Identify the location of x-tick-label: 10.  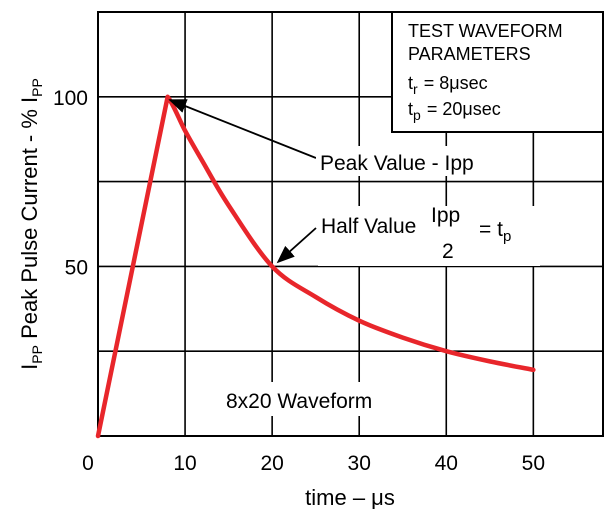
(184, 463).